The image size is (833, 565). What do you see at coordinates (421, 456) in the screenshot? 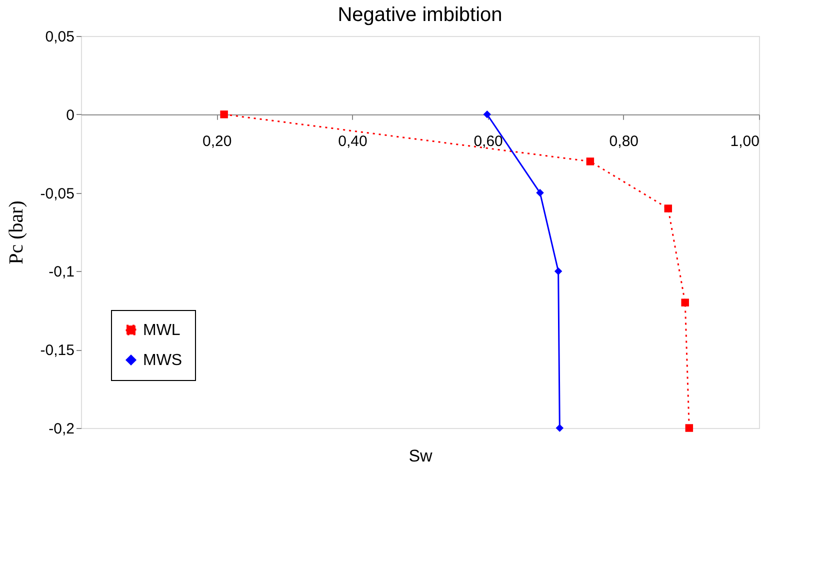
I see `x-axis-title: Sw` at bounding box center [421, 456].